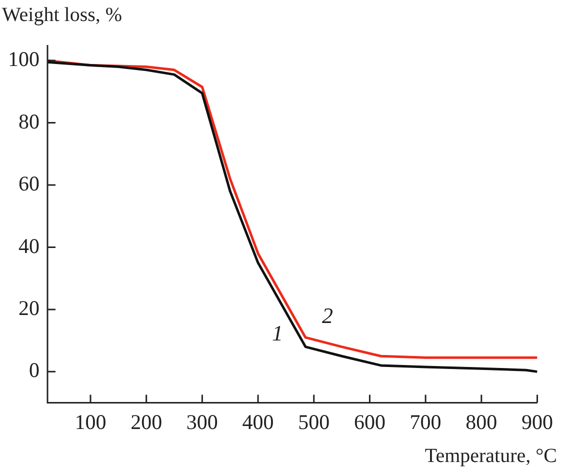 The image size is (561, 470). Describe the element at coordinates (62, 15) in the screenshot. I see `y-axis-title: Weight loss, %` at that location.